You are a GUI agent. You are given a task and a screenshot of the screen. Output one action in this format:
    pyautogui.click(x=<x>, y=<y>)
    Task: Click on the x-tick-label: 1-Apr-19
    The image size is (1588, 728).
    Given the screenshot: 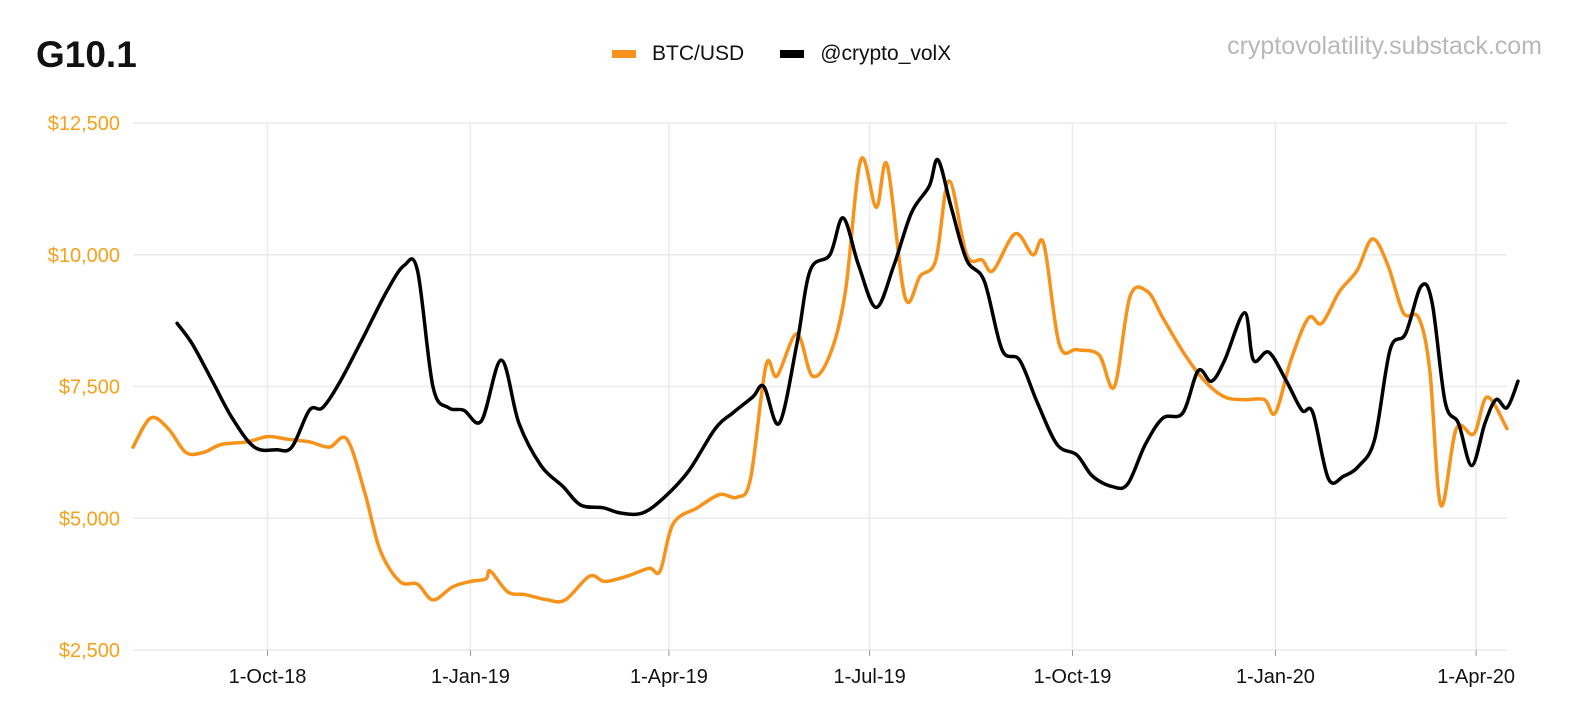 What is the action you would take?
    pyautogui.click(x=669, y=677)
    